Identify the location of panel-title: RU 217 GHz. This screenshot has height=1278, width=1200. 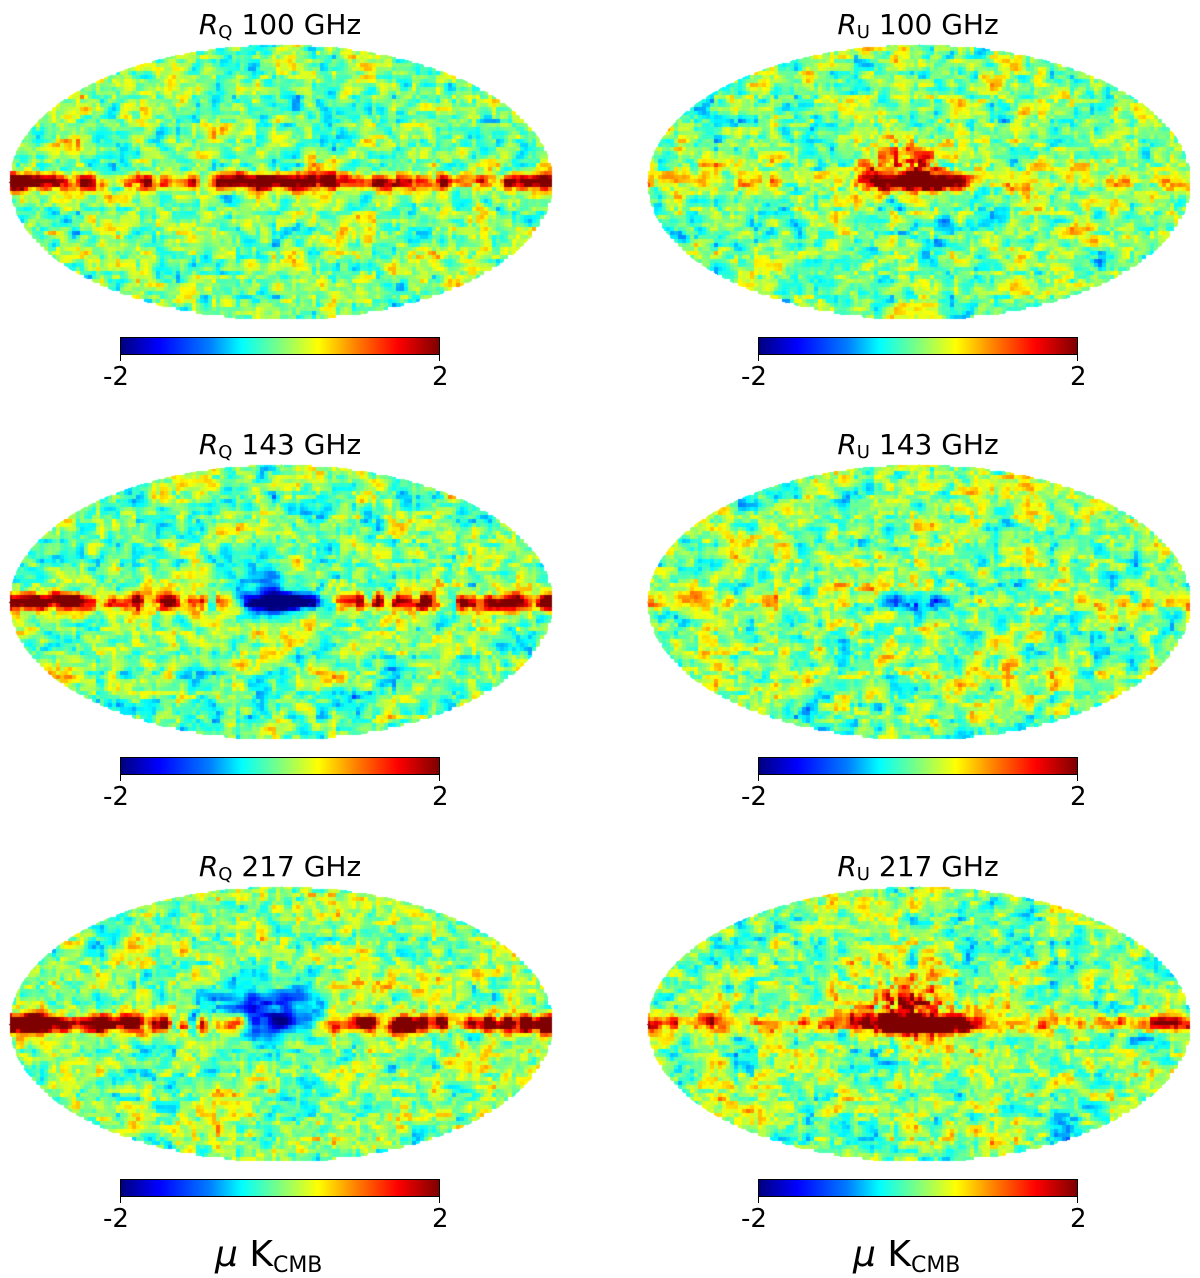
(918, 867).